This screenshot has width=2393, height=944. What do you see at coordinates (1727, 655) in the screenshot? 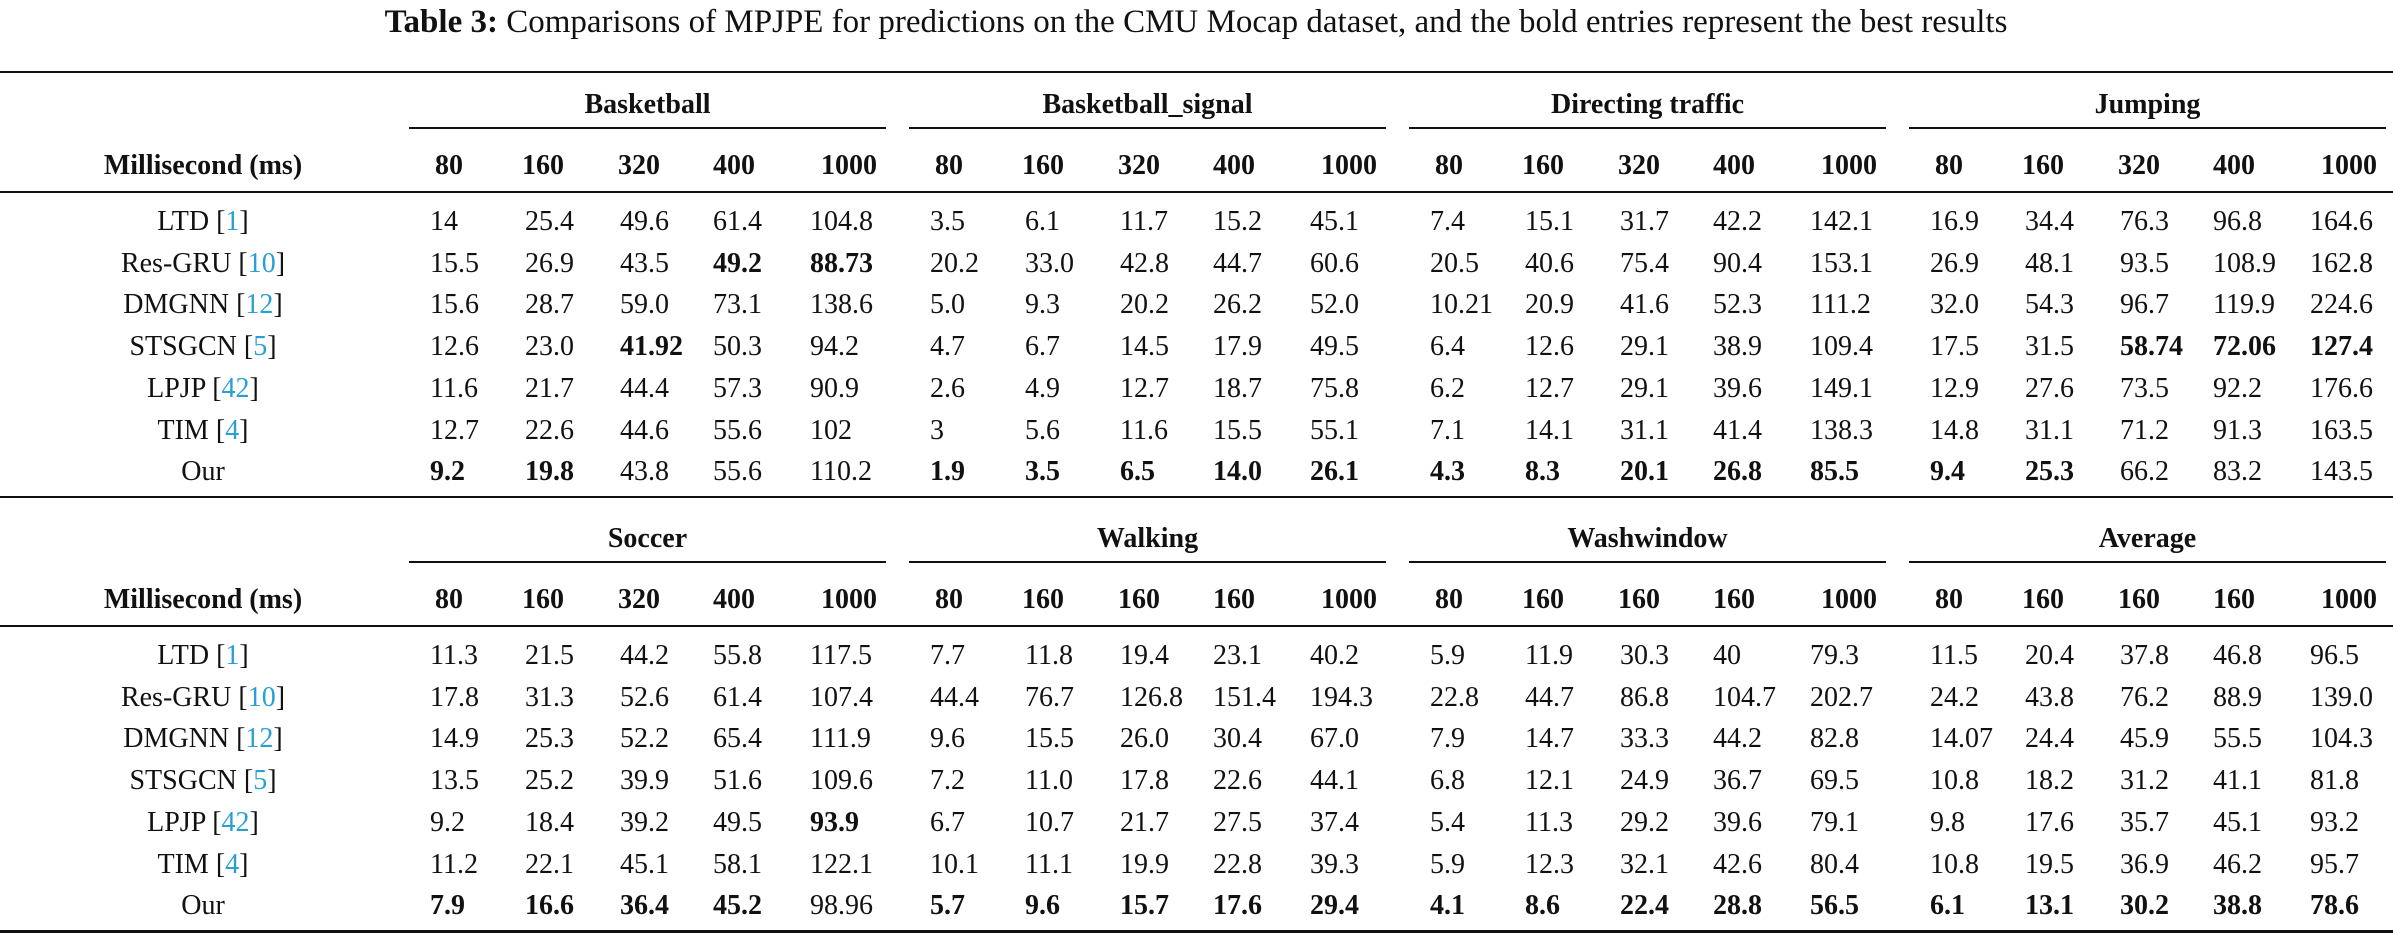
I see `cell: 40` at bounding box center [1727, 655].